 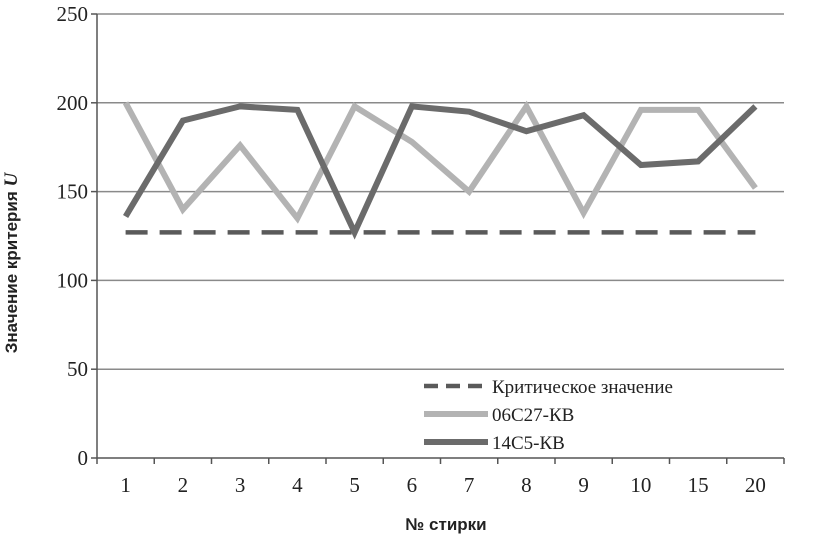 I want to click on y-axis-ticks: 0 50 100 150 200 250, so click(x=77, y=236).